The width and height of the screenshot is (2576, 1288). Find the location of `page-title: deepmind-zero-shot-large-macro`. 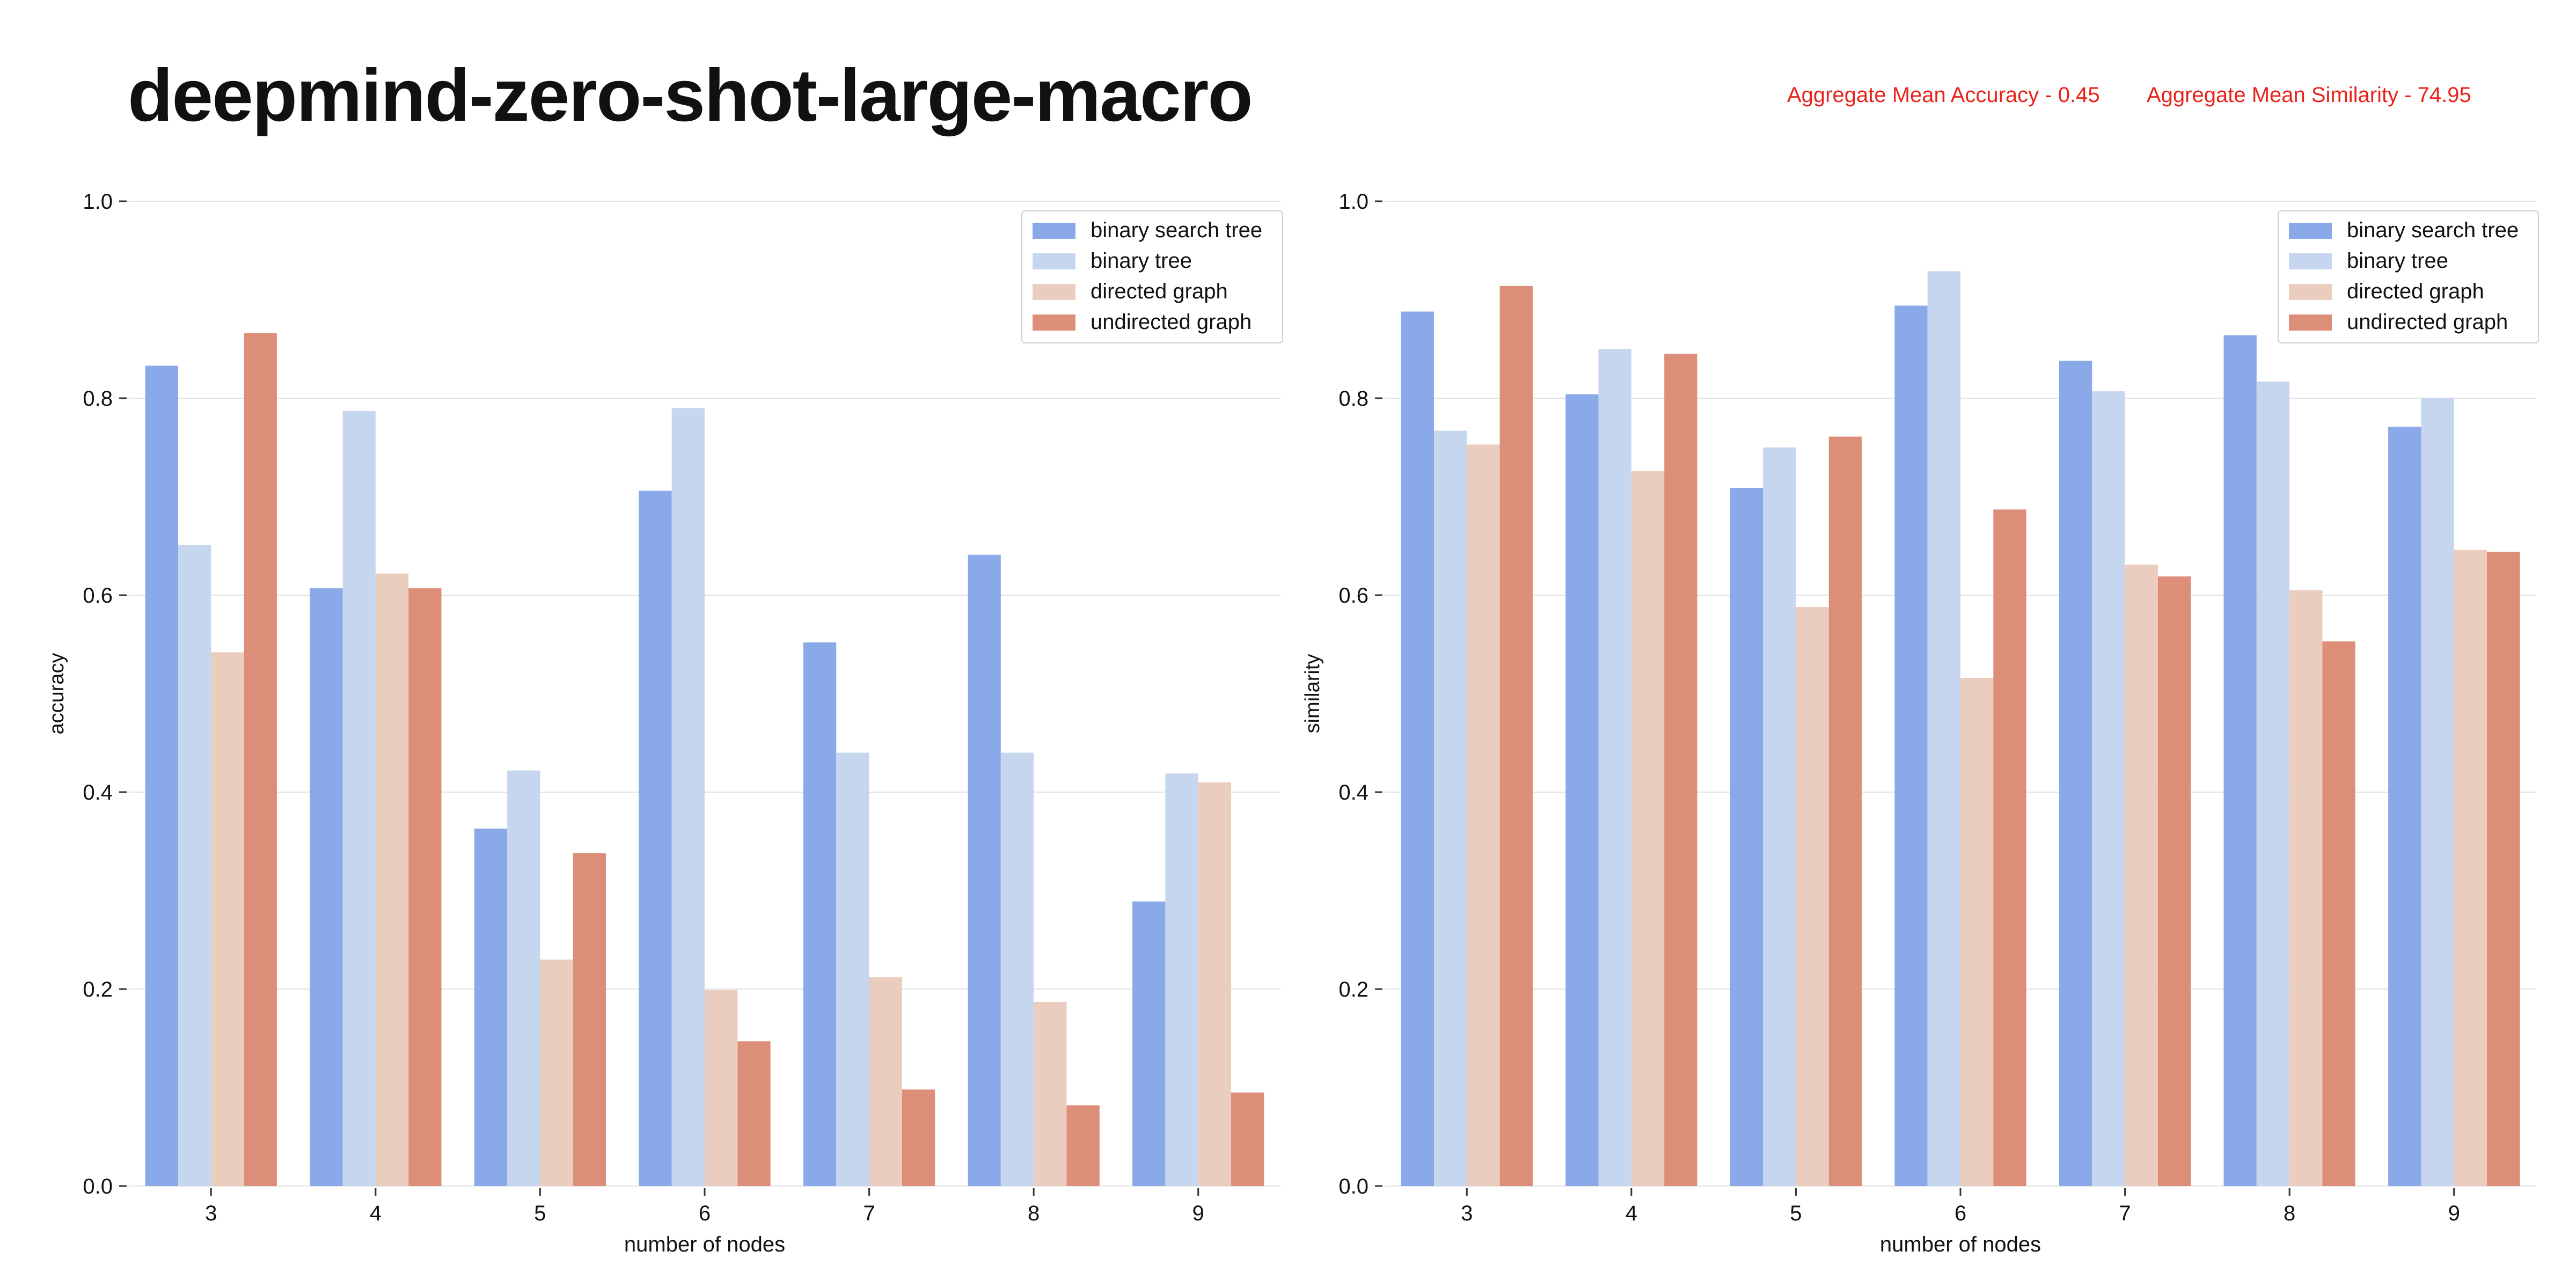

page-title: deepmind-zero-shot-large-macro is located at coordinates (690, 95).